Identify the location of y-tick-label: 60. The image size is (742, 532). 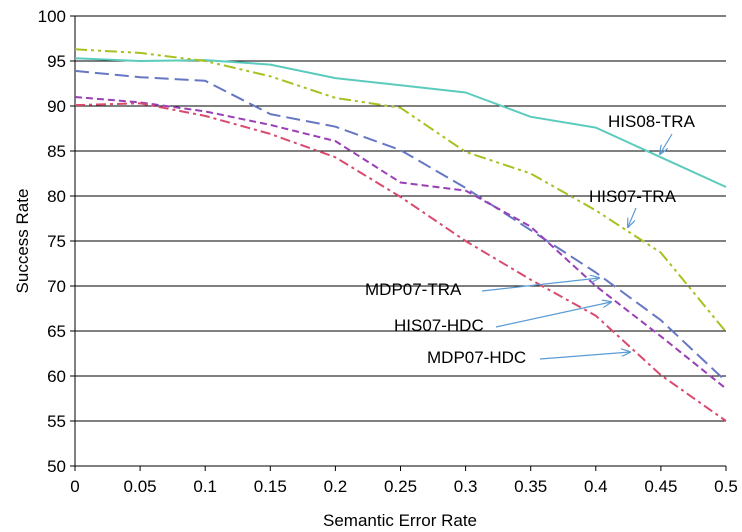
(56, 376).